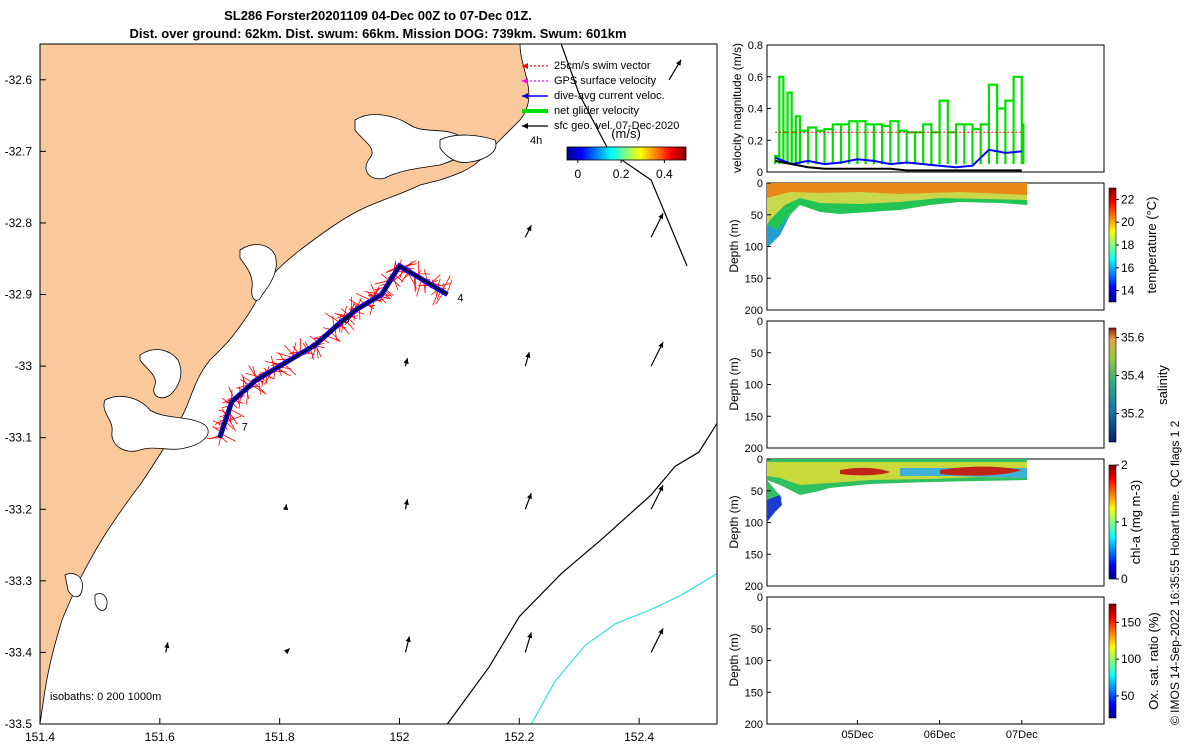 The width and height of the screenshot is (1200, 747). I want to click on isobath-200m, so click(581, 573).